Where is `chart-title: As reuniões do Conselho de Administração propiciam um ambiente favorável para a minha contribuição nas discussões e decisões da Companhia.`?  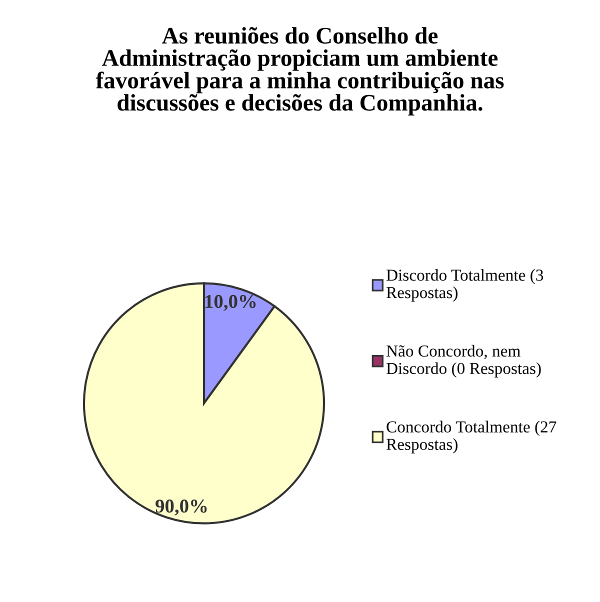 chart-title: As reuniões do Conselho de Administração propiciam um ambiente favorável para a minha contribuição nas discussões e decisões da Companhia. is located at coordinates (300, 71).